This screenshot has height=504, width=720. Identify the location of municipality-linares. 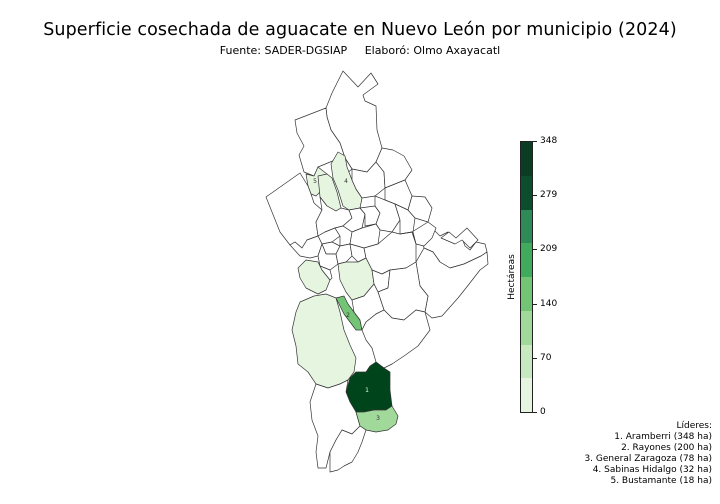
(396, 339).